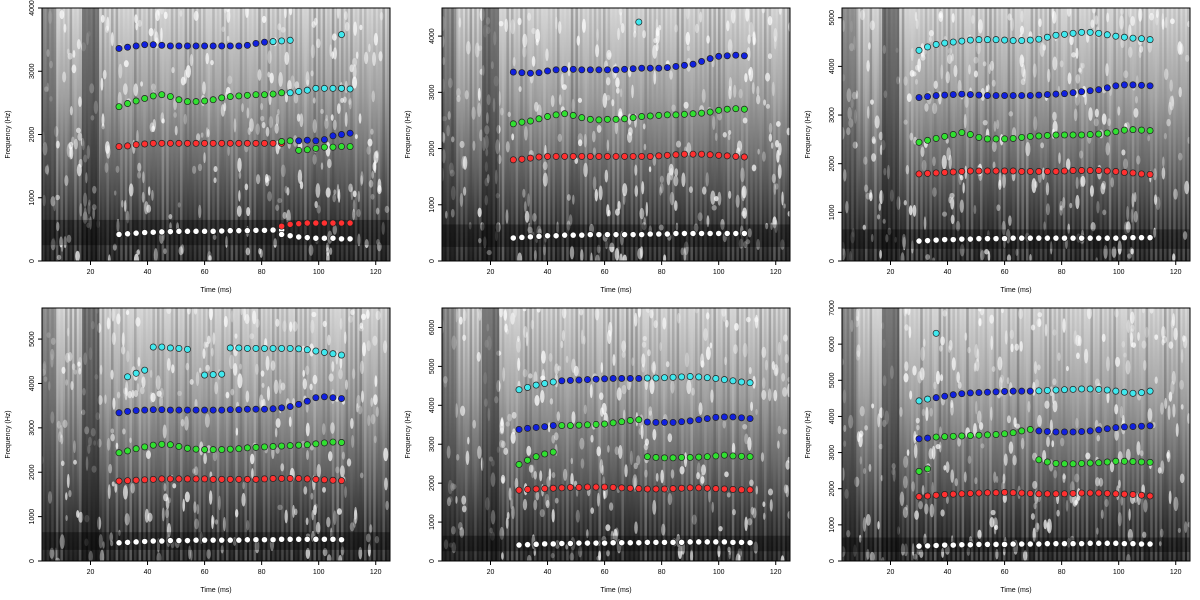  What do you see at coordinates (832, 18) in the screenshot?
I see `y-tick-label: 5000` at bounding box center [832, 18].